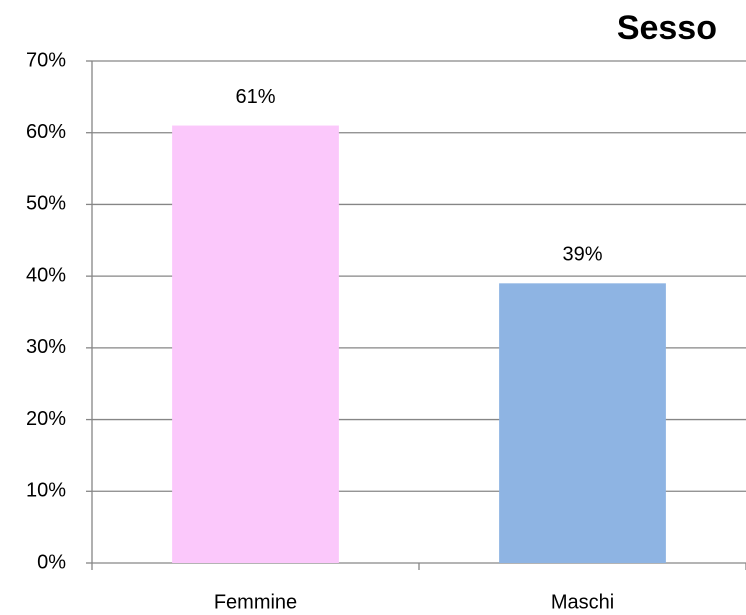 This screenshot has height=615, width=746. What do you see at coordinates (46, 347) in the screenshot?
I see `y-tick-label: 30%` at bounding box center [46, 347].